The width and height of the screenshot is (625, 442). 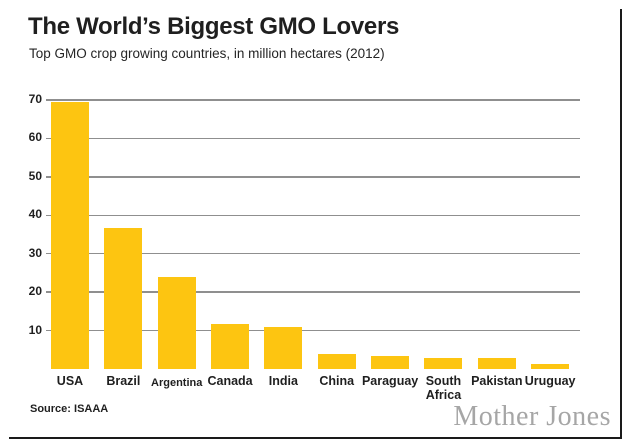 I want to click on y-tick-label-10: 10, so click(x=35, y=329).